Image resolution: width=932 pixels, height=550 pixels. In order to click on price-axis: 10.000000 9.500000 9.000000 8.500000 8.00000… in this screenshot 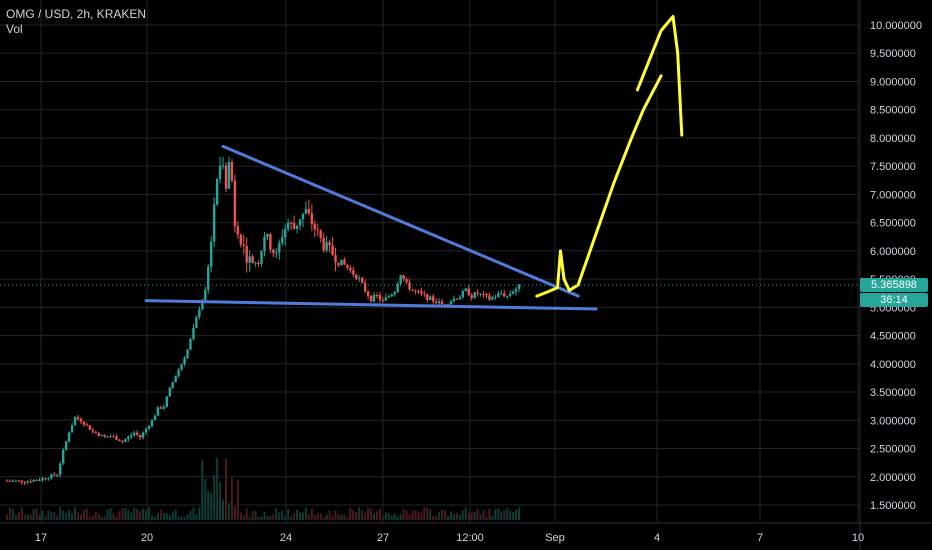, I will do `click(896, 266)`.